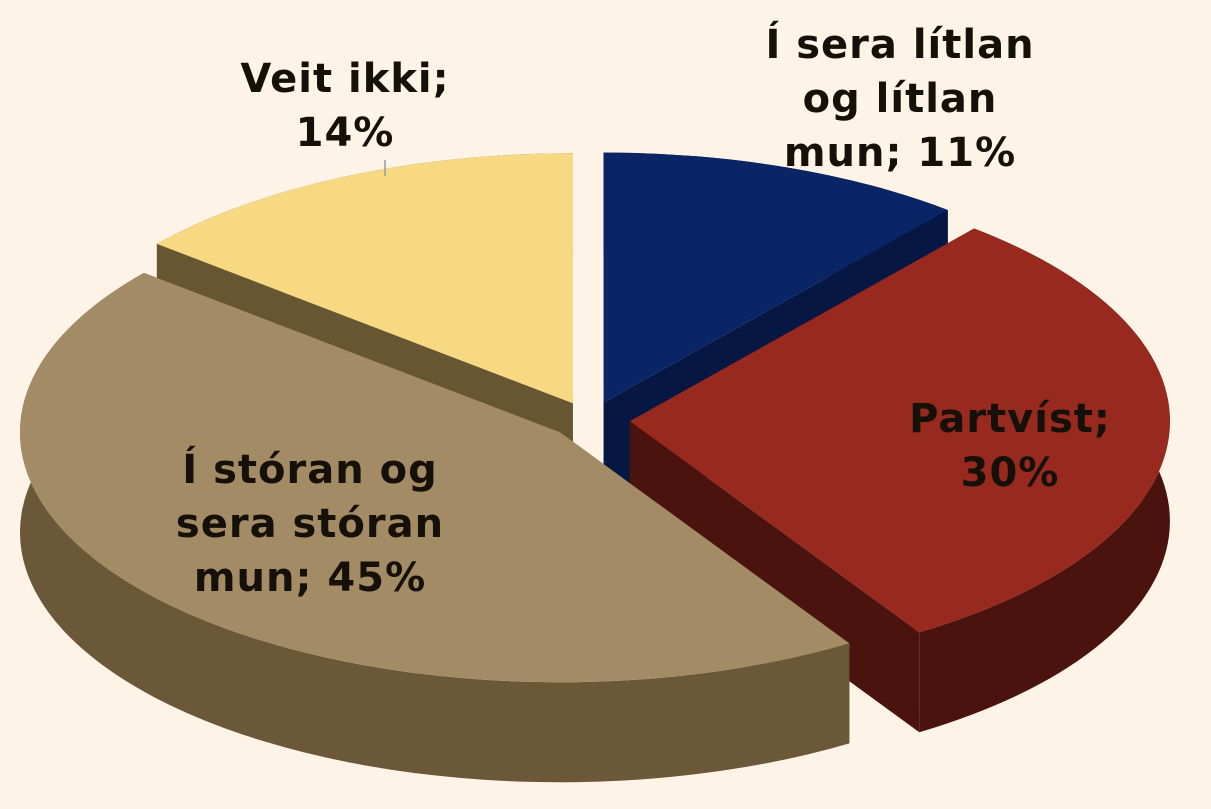 The height and width of the screenshot is (809, 1211). Describe the element at coordinates (1010, 473) in the screenshot. I see `label-value: 30%` at that location.